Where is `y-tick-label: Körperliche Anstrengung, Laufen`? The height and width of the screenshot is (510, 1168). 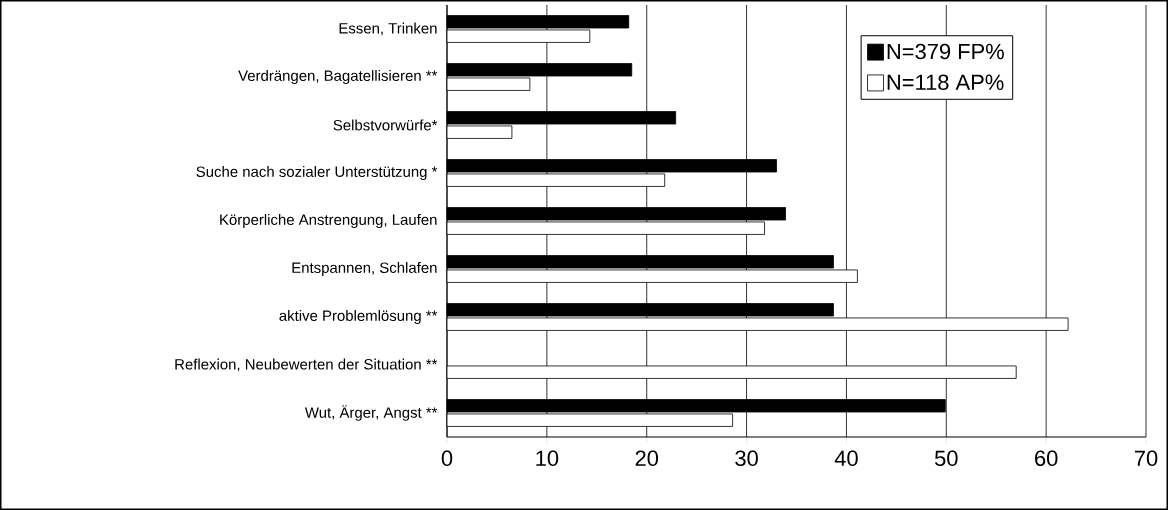 y-tick-label: Körperliche Anstrengung, Laufen is located at coordinates (328, 221).